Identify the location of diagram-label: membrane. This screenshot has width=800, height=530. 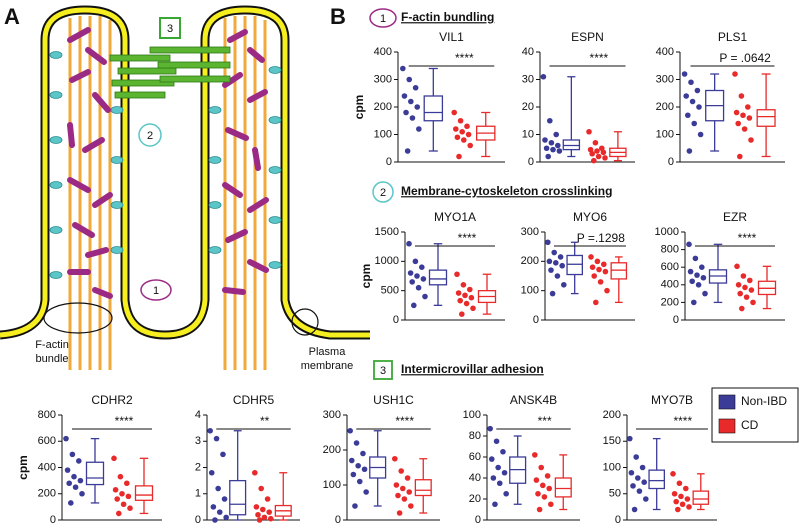
(327, 366).